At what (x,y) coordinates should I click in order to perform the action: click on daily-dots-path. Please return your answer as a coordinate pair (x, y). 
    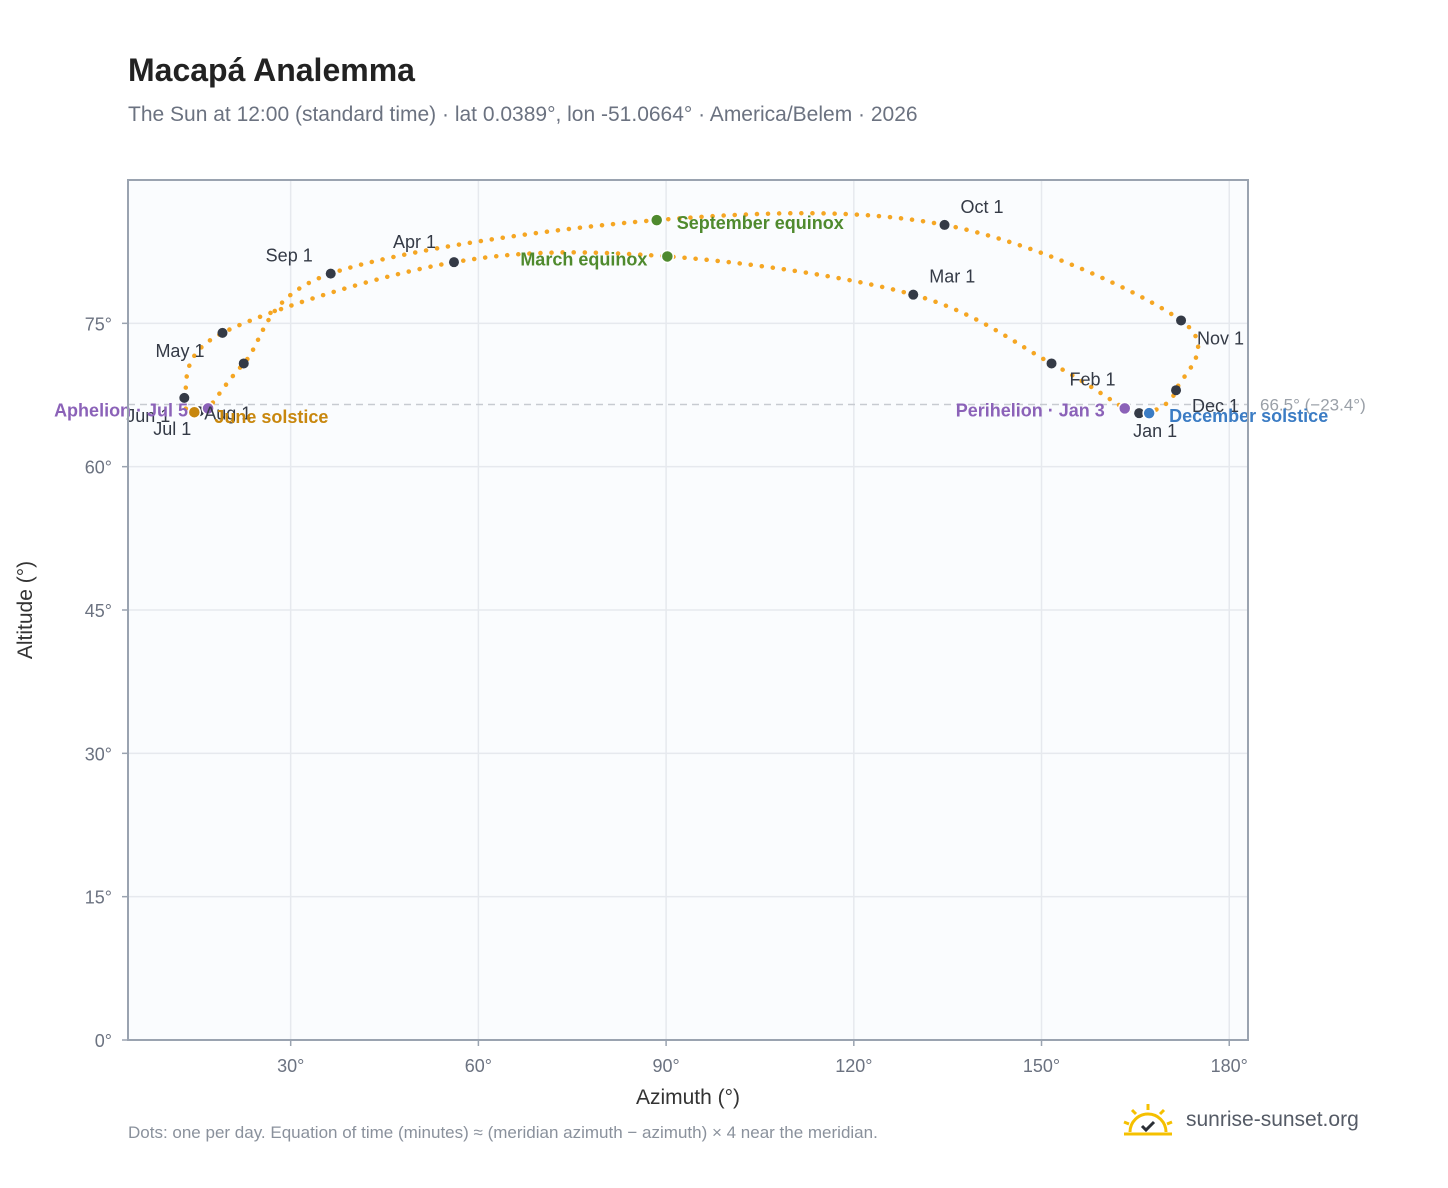
    Looking at the image, I should click on (691, 314).